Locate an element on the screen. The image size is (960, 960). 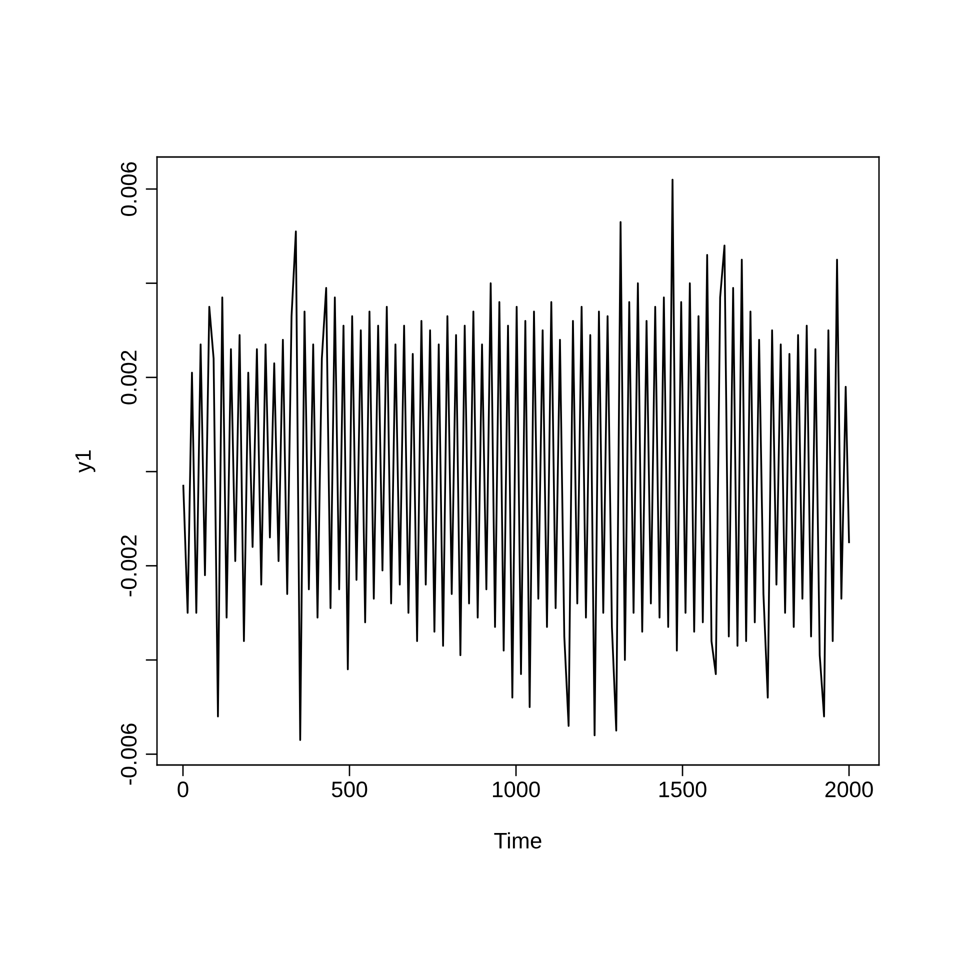
x-axis-title: Time is located at coordinates (518, 840).